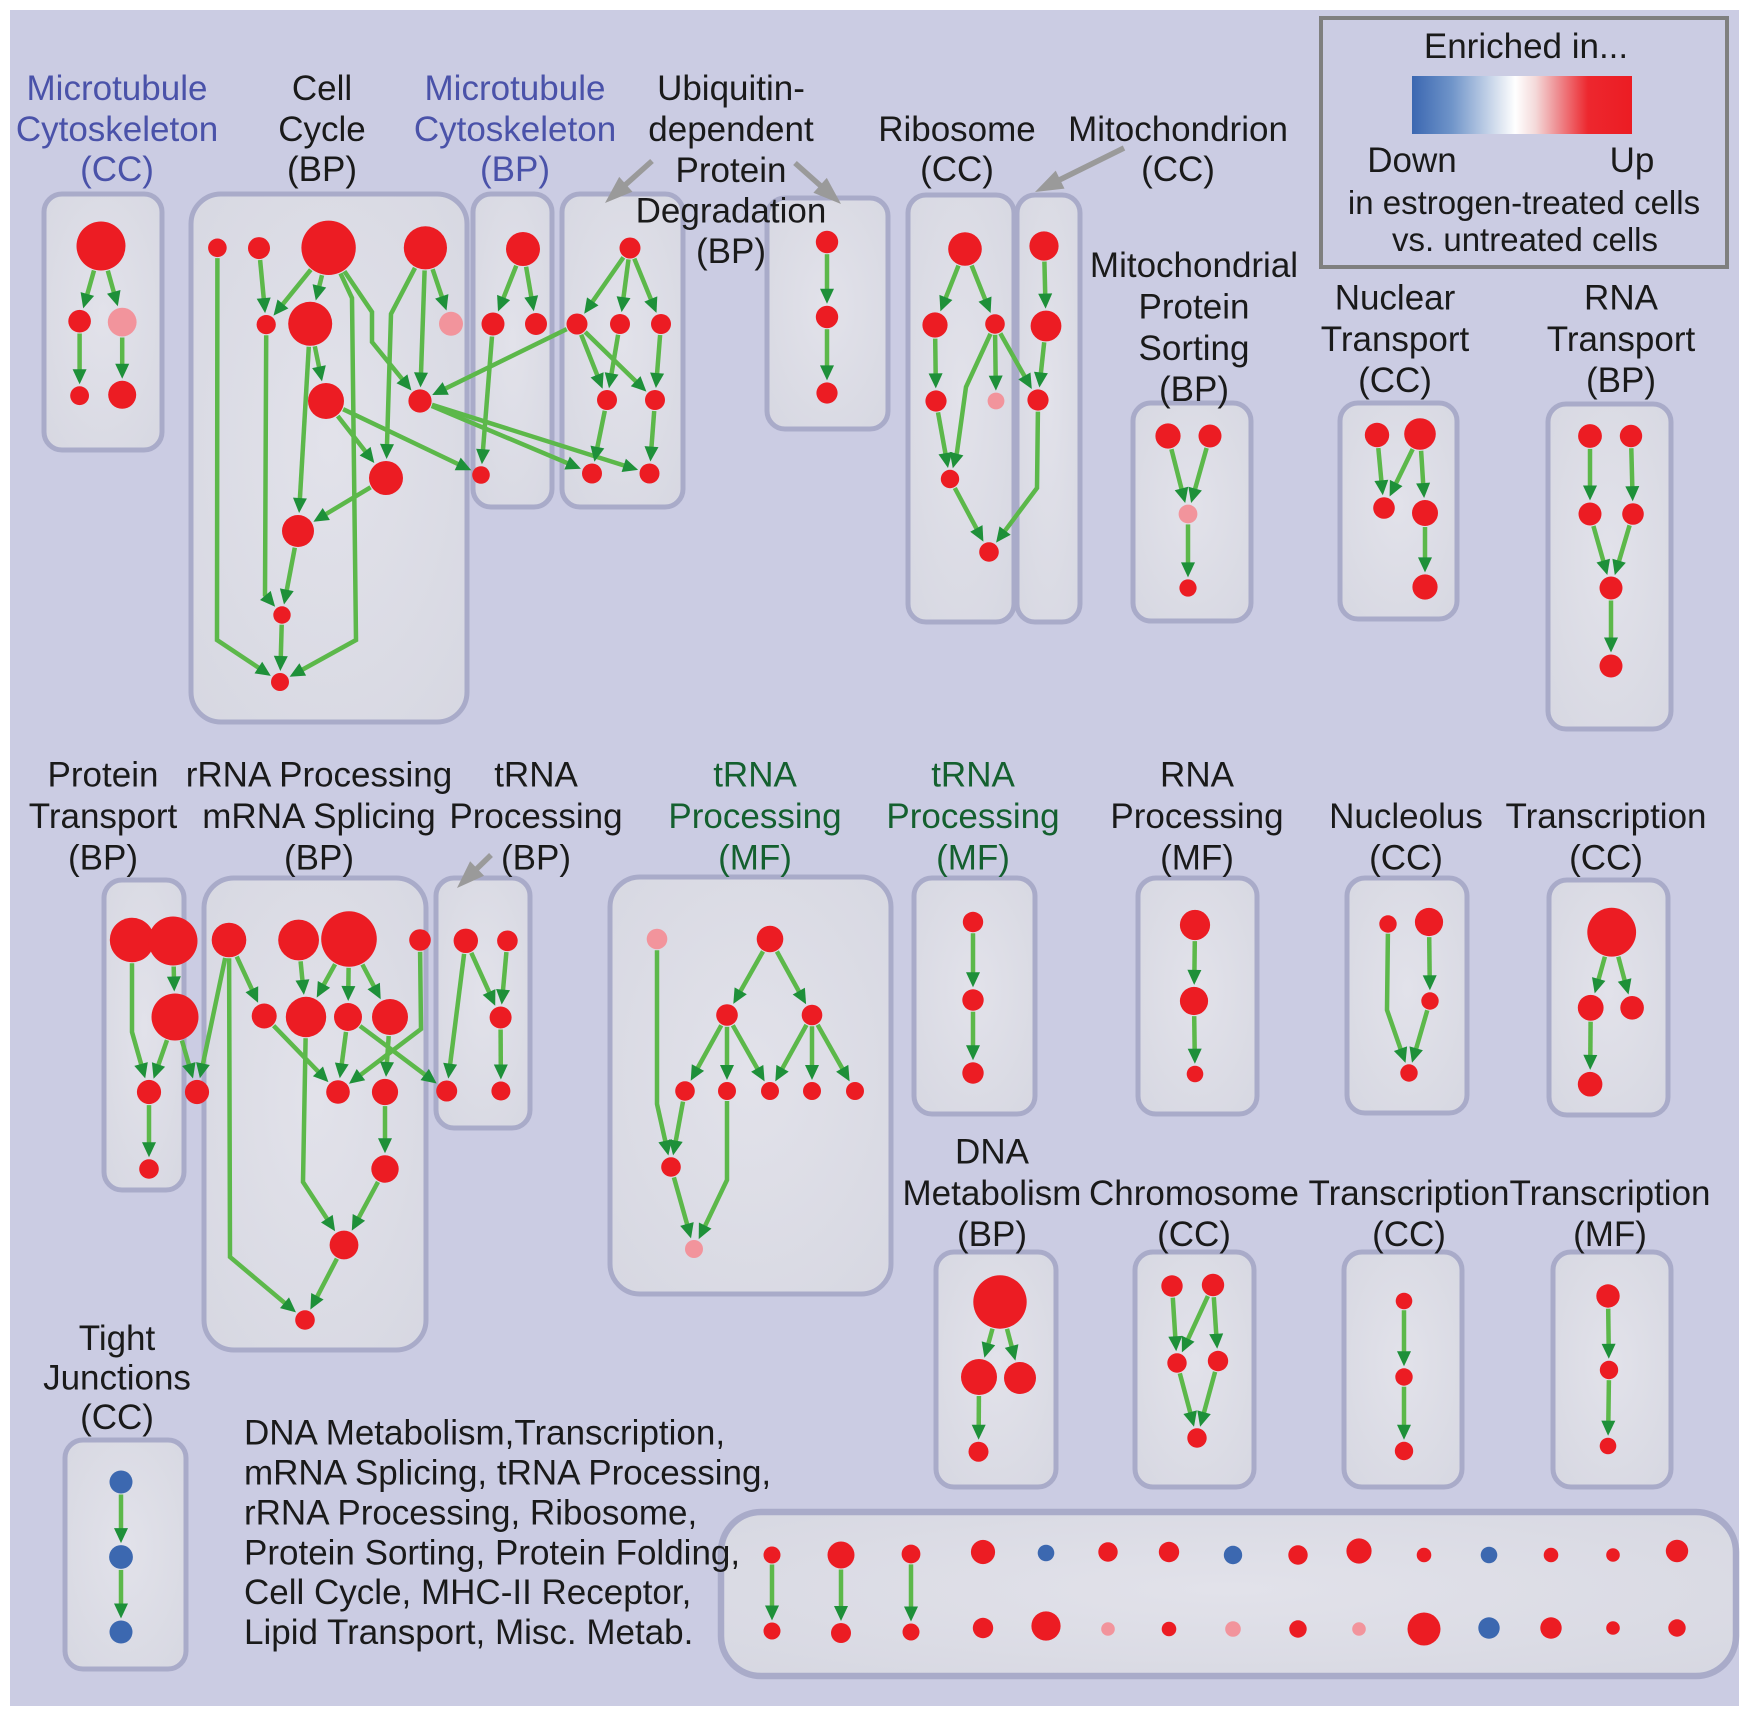 The height and width of the screenshot is (1715, 1750). What do you see at coordinates (322, 88) in the screenshot?
I see `svg-text: Cell` at bounding box center [322, 88].